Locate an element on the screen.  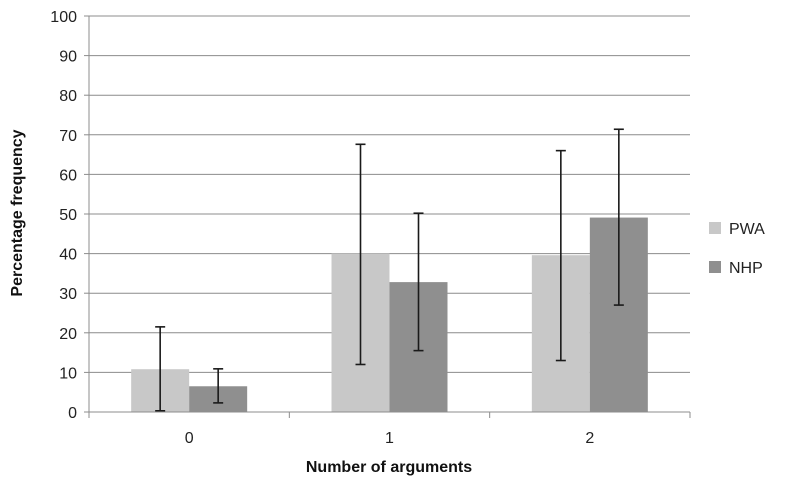
legend-swatch-nhp is located at coordinates (715, 267).